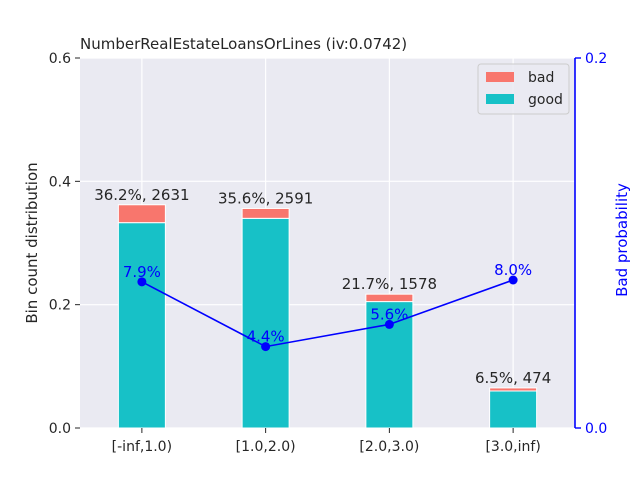 Image resolution: width=640 pixels, height=480 pixels. What do you see at coordinates (266, 337) in the screenshot?
I see `bad-probability-label: 4.4%` at bounding box center [266, 337].